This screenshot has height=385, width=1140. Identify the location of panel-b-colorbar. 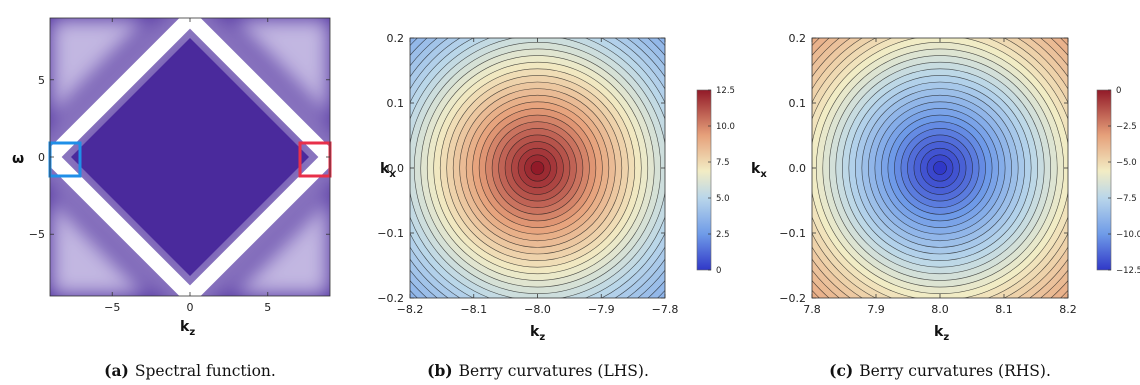
(704, 180).